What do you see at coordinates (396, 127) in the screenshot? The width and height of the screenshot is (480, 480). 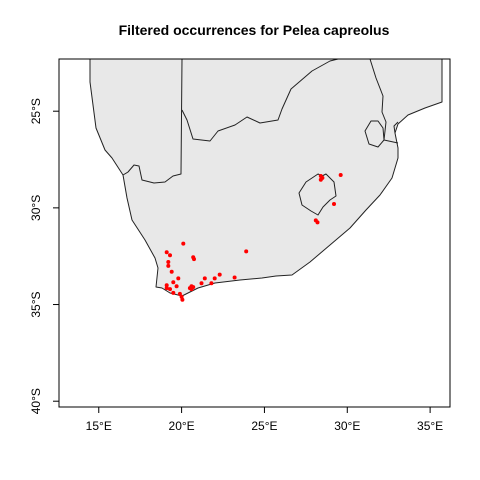 I see `eswatini-inner-border` at bounding box center [396, 127].